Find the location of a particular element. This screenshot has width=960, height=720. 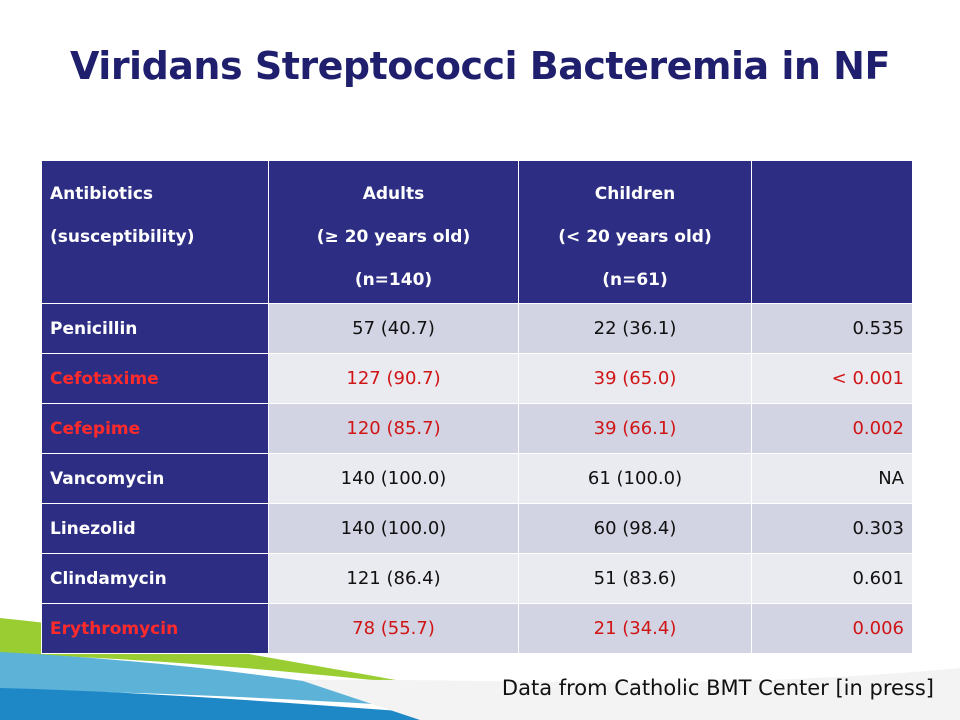

table-row: Cefotaxime 127 (90.7) 39 (65.0) < 0.001 is located at coordinates (477, 378).